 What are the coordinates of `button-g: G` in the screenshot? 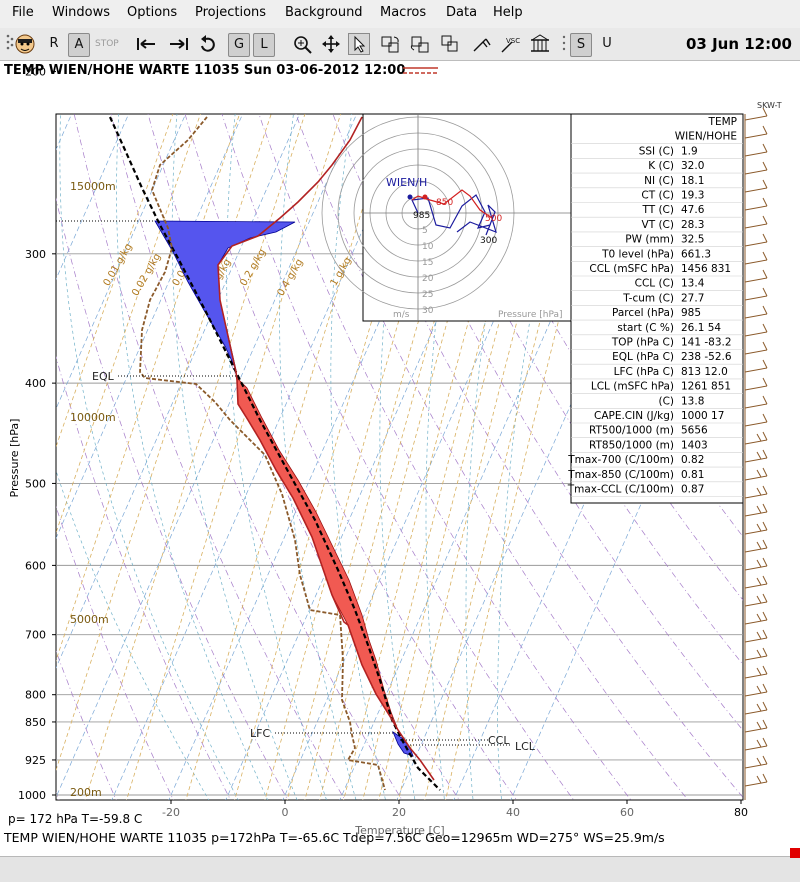 It's located at (239, 45).